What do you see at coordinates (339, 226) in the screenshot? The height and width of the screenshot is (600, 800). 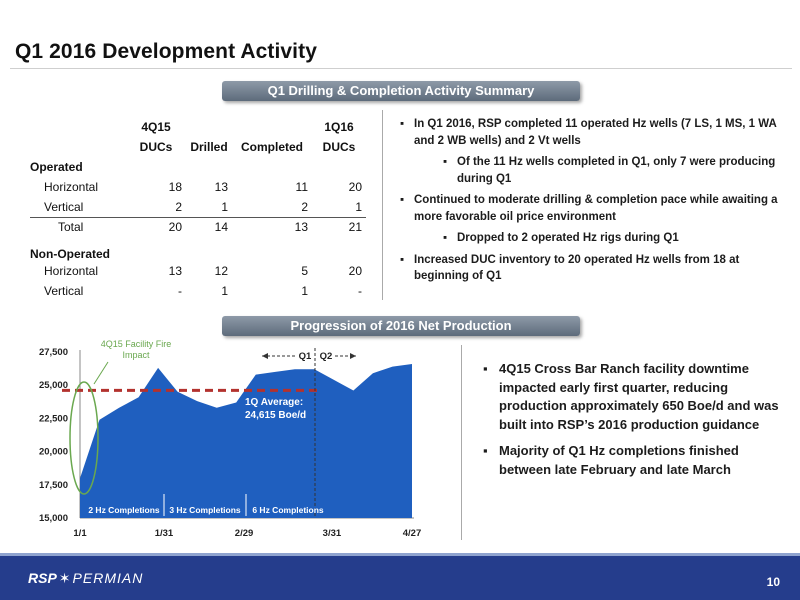 I see `cell: 21` at bounding box center [339, 226].